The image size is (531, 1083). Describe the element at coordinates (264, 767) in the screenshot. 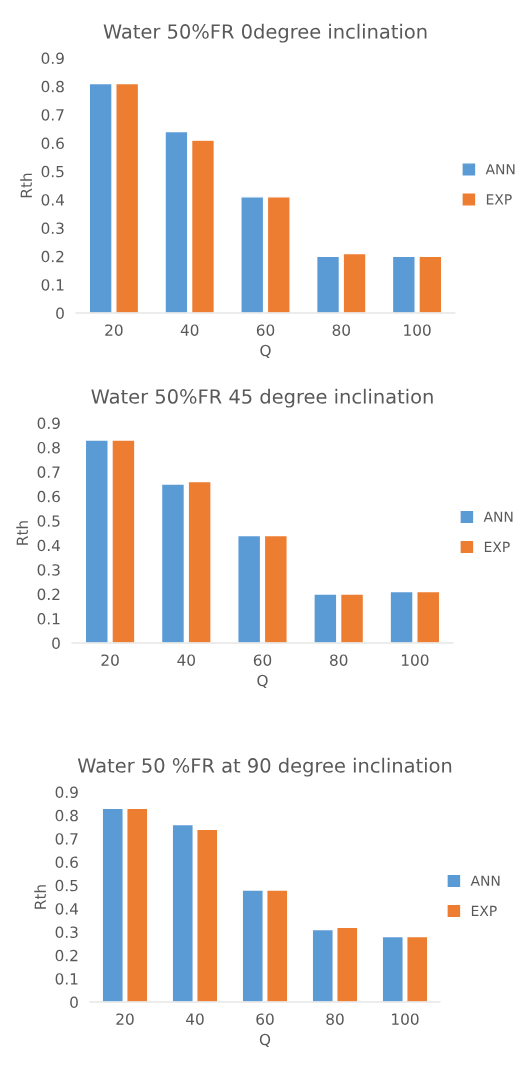

I see `chart-title: Water 50 %FR at 90 degree inclination` at that location.